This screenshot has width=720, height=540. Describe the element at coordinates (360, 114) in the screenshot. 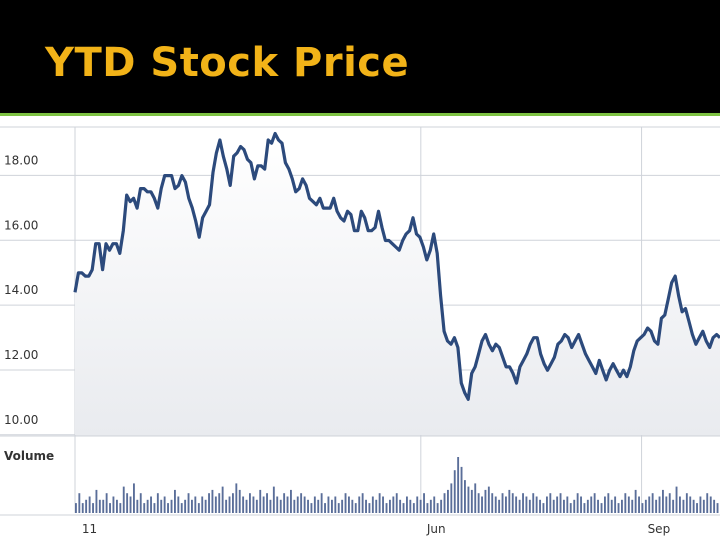

I see `accent-line` at that location.